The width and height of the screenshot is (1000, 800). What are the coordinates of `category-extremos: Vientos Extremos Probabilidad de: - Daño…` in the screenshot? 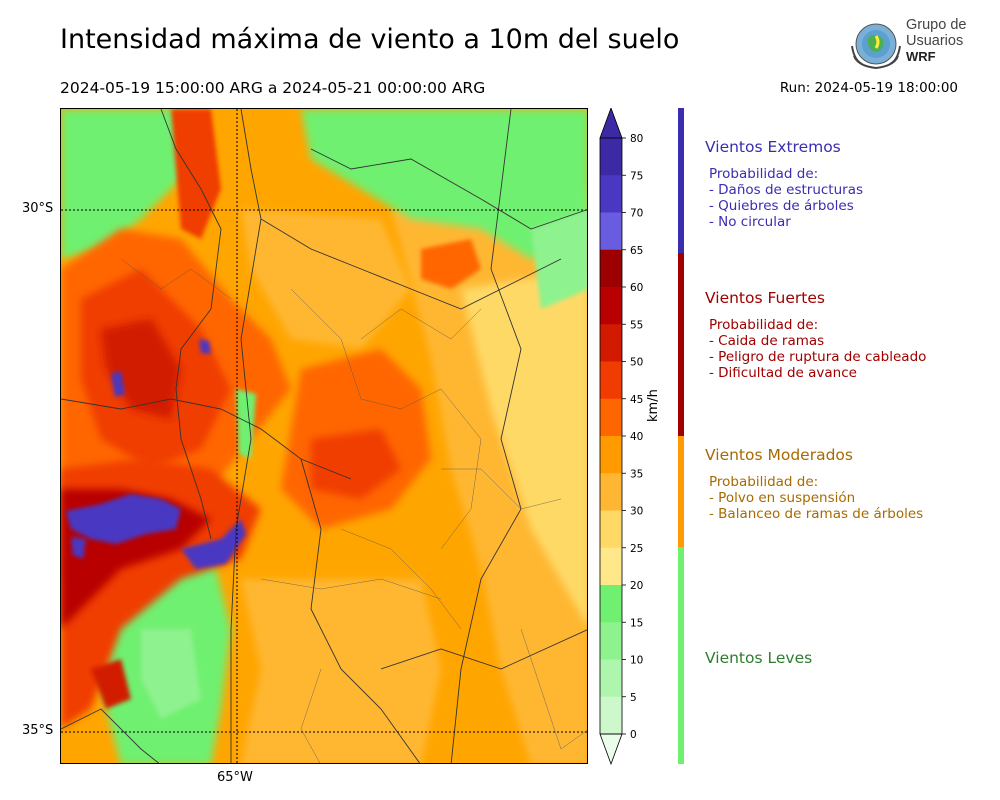 It's located at (784, 184).